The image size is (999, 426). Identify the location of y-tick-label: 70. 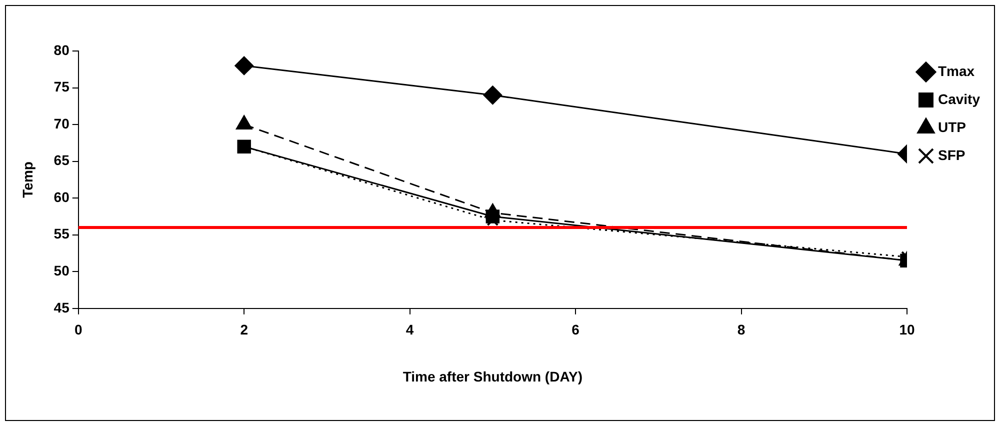
(62, 123).